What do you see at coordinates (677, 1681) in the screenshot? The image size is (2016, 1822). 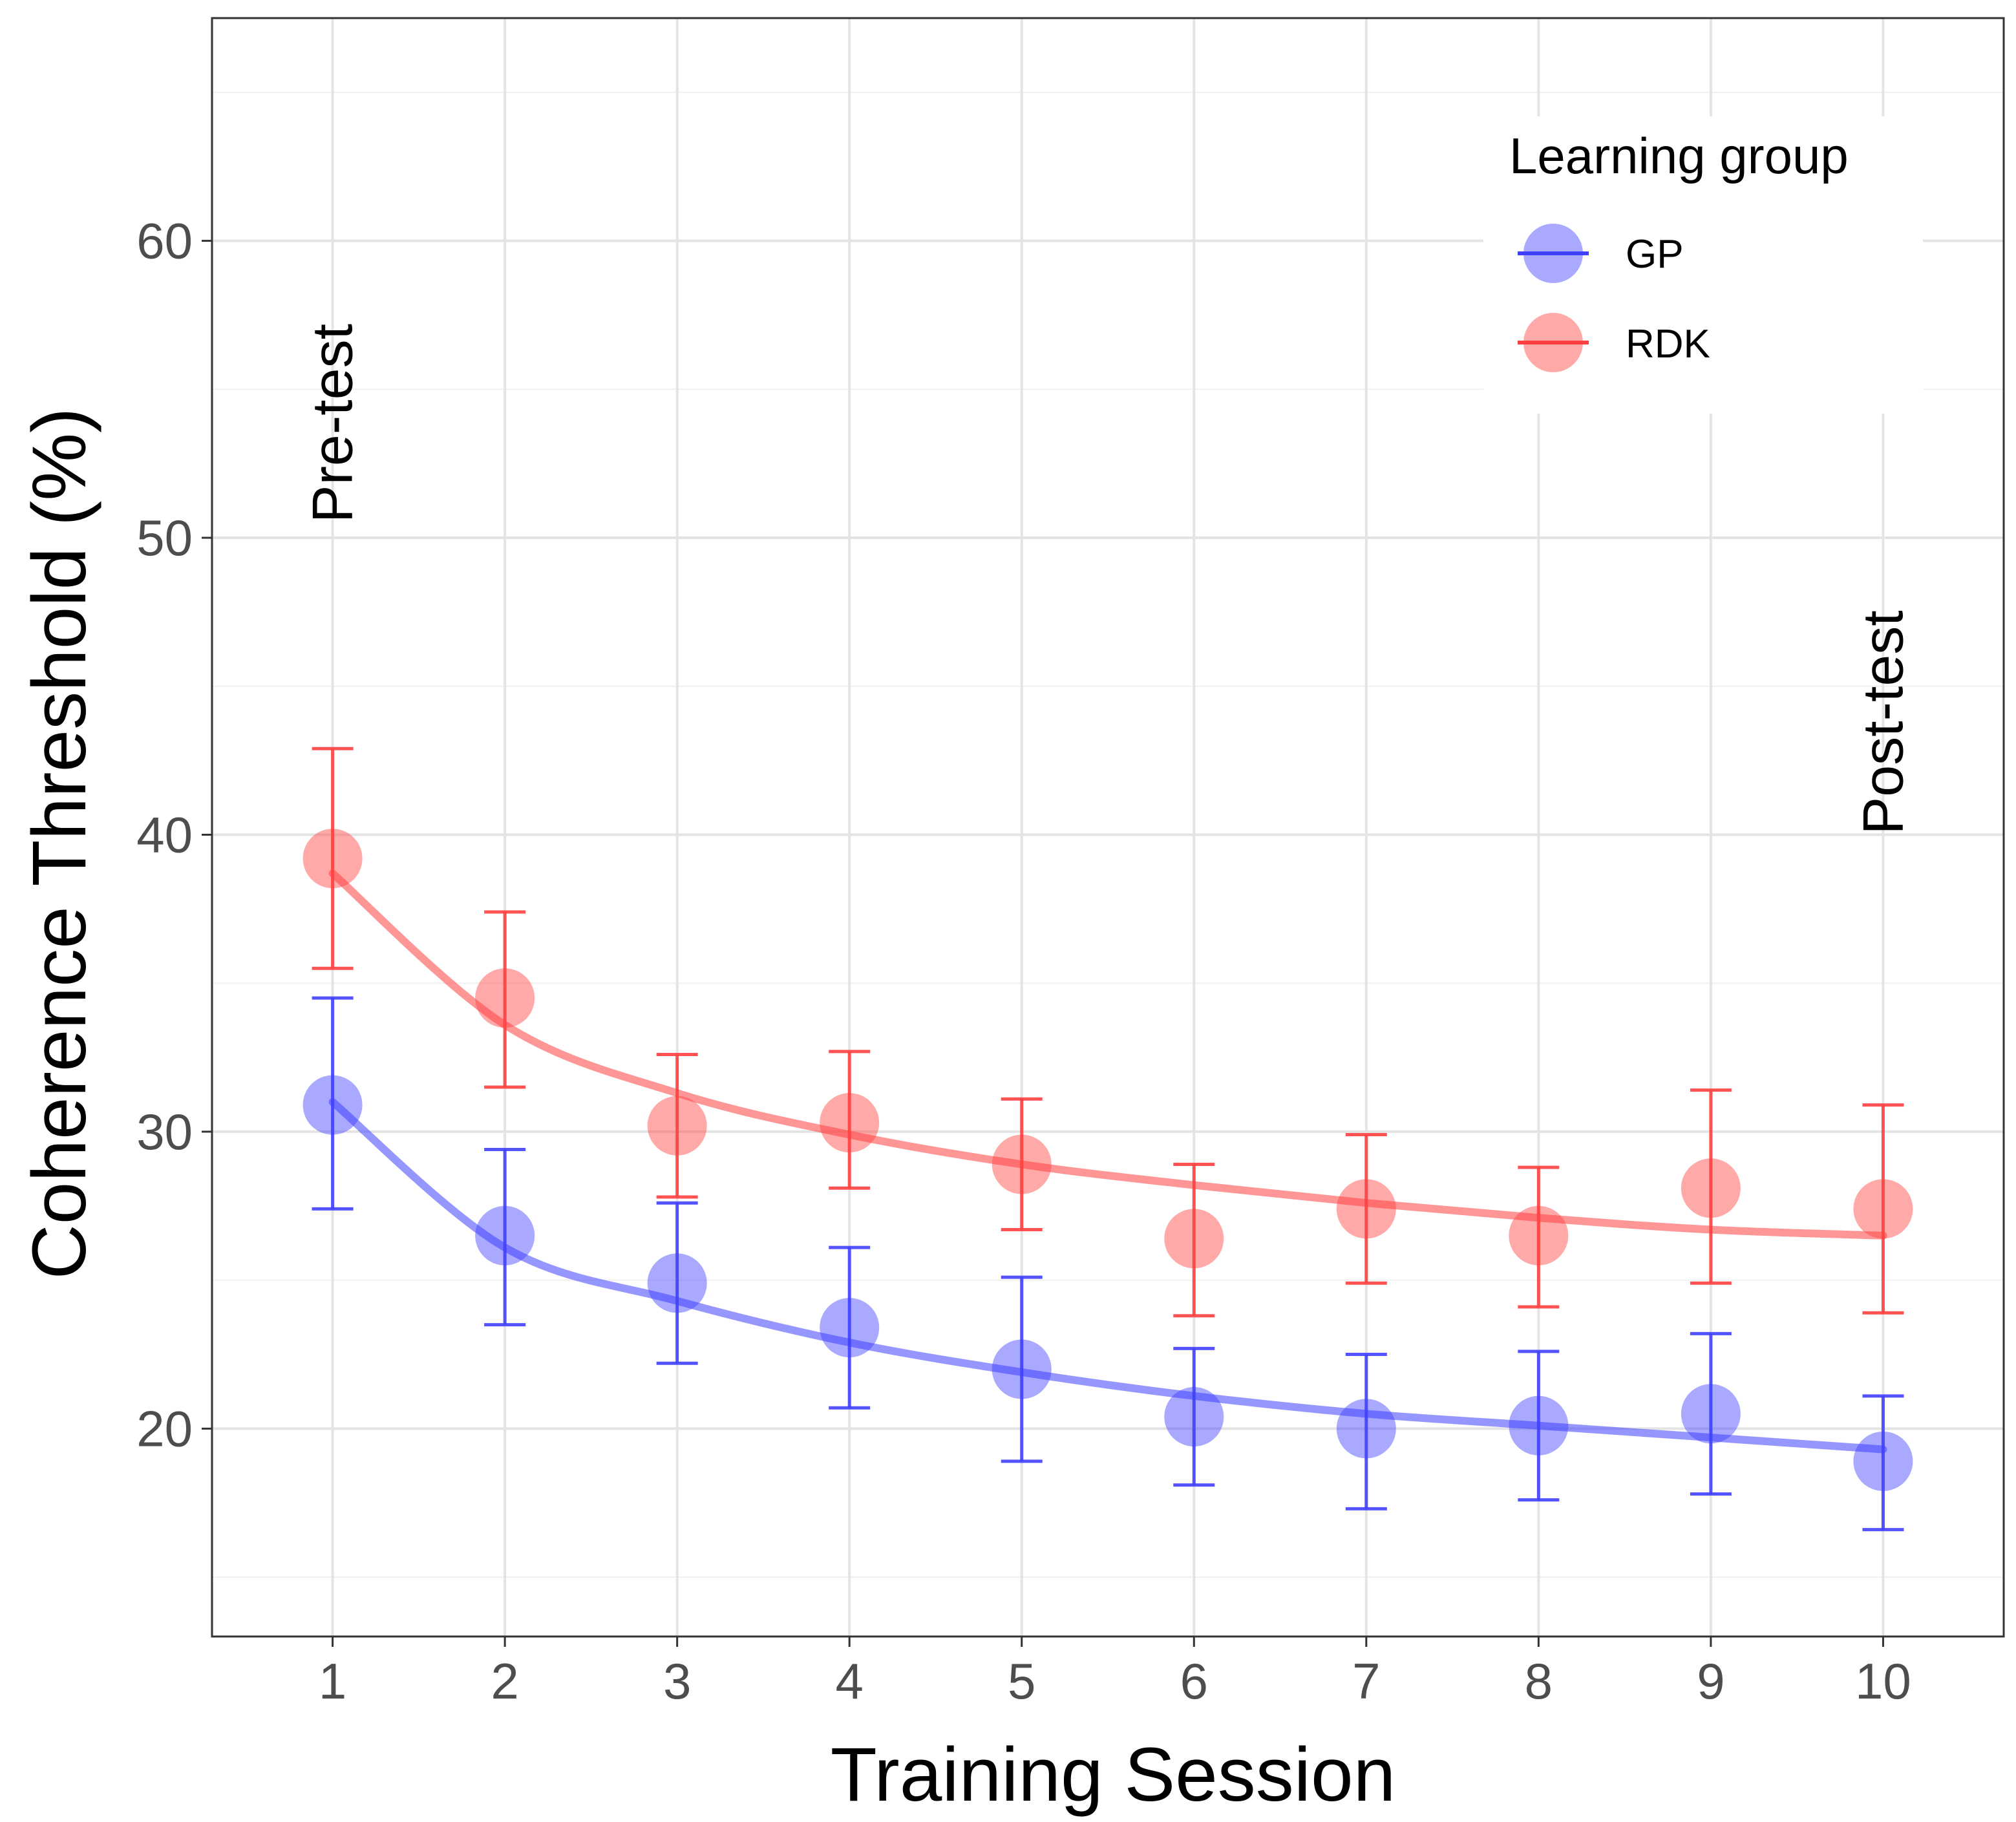 I see `x-tick-label: 3` at bounding box center [677, 1681].